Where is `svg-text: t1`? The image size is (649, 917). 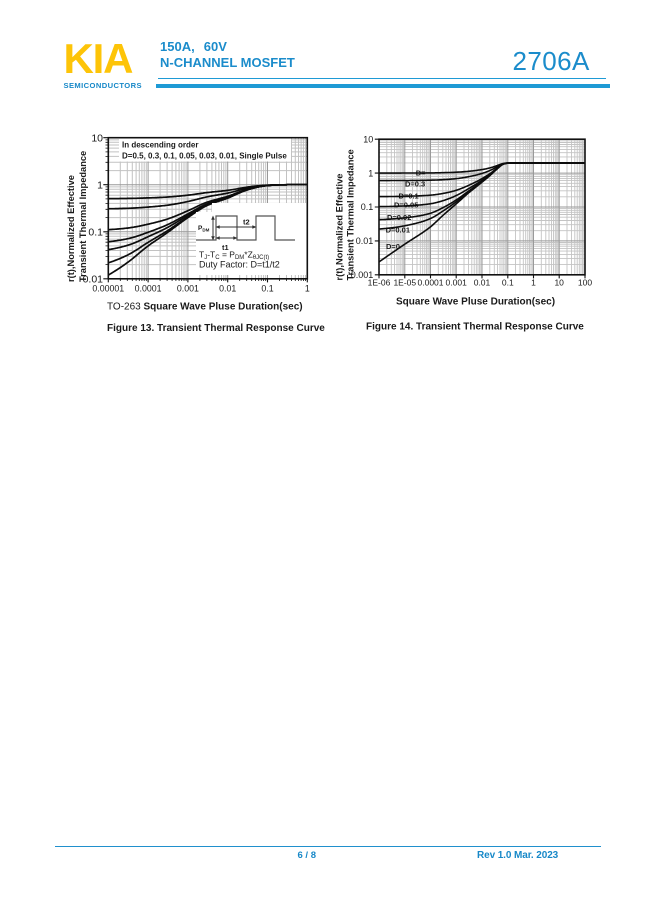 svg-text: t1 is located at coordinates (225, 247).